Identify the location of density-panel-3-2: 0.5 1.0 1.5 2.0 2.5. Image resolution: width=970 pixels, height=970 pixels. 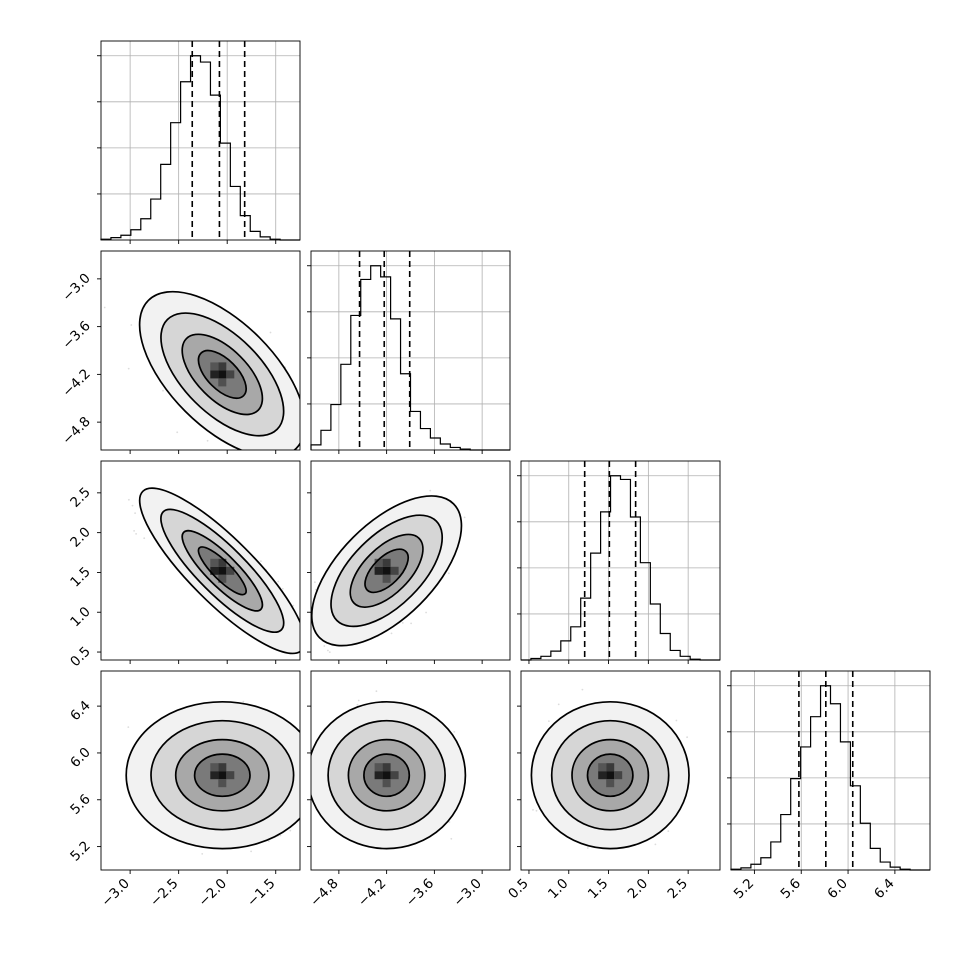
(613, 786).